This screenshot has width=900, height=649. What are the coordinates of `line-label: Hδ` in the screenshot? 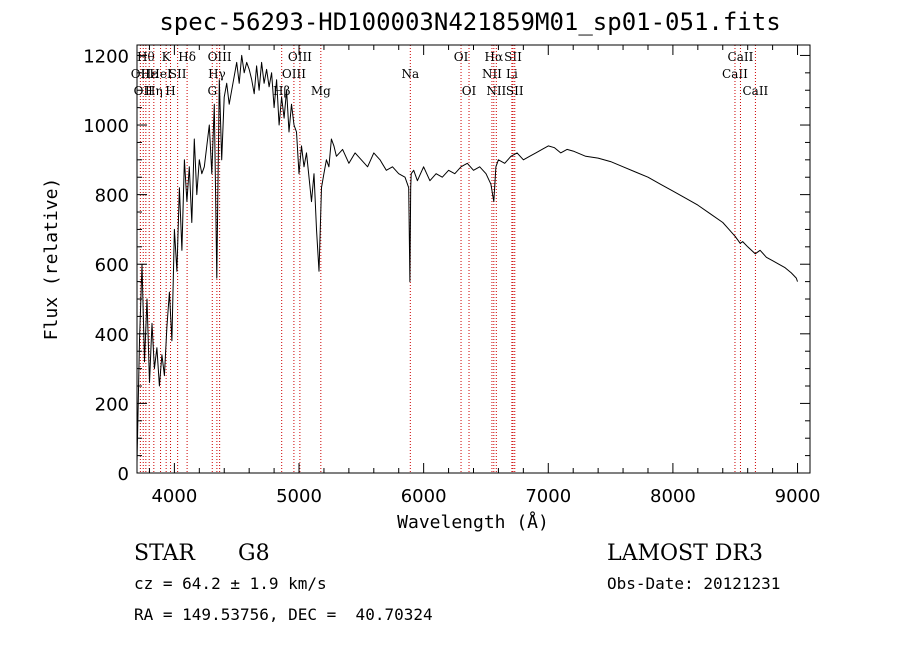 It's located at (187, 57).